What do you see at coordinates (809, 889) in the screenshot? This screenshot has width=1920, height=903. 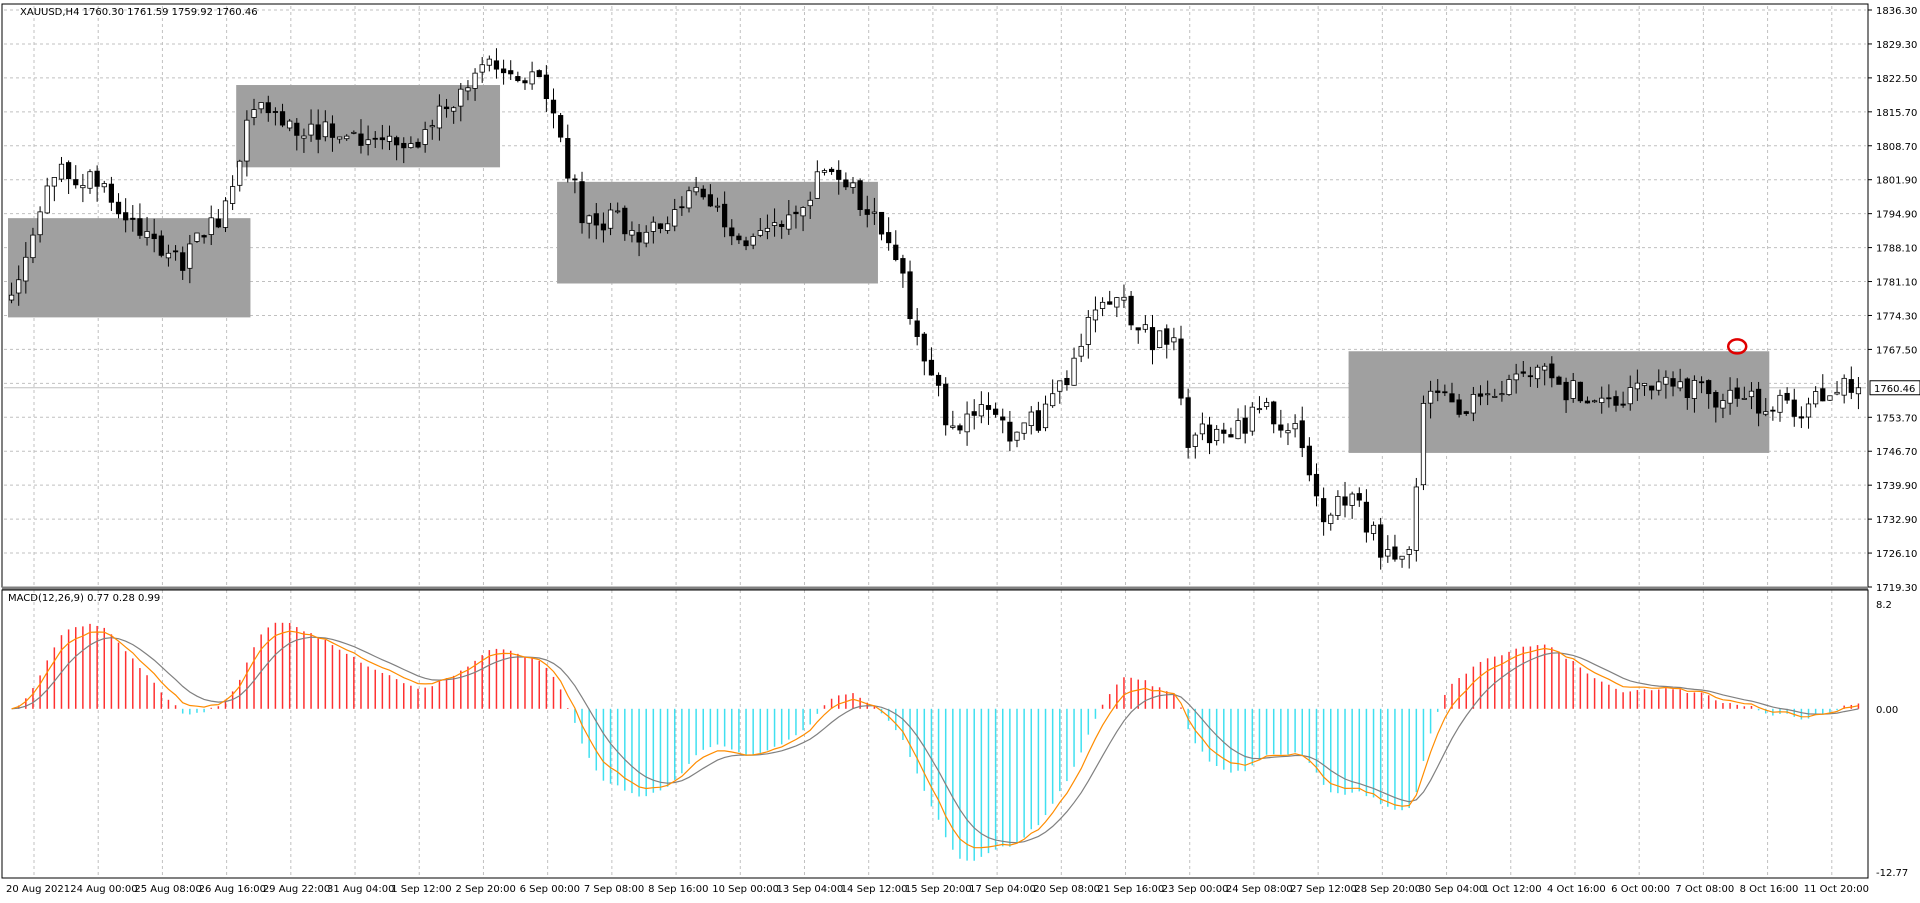 I see `time-tick-label: 13 Sep 04:00` at bounding box center [809, 889].